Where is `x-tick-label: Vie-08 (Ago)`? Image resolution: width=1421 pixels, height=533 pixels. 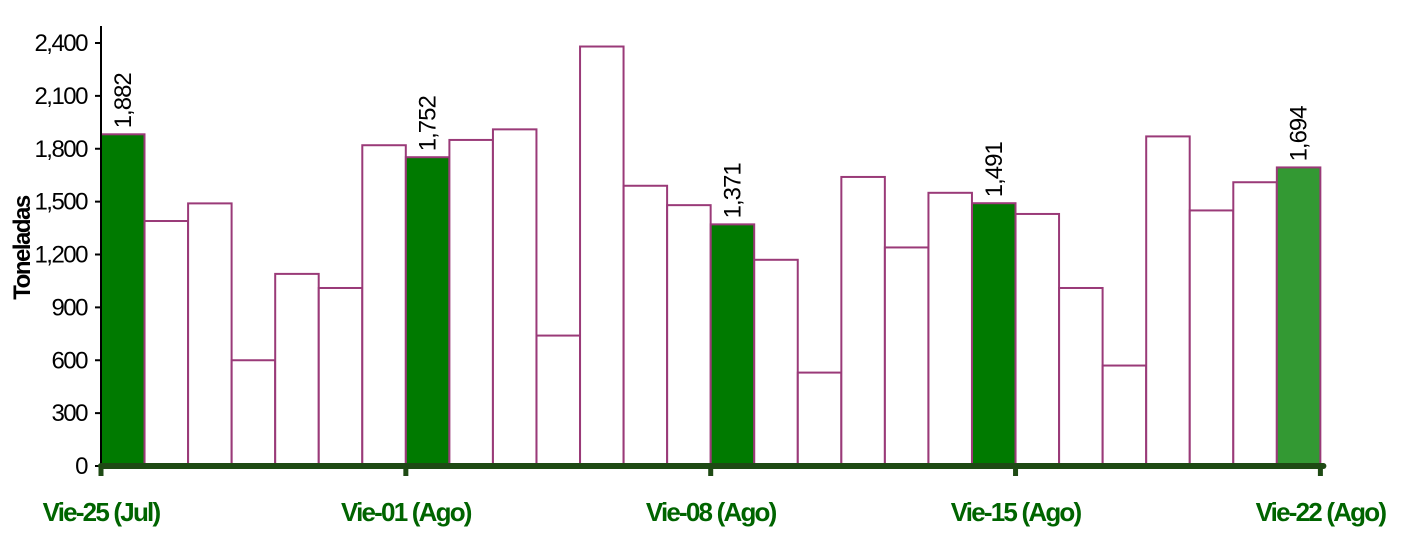
x-tick-label: Vie-08 (Ago) is located at coordinates (711, 512).